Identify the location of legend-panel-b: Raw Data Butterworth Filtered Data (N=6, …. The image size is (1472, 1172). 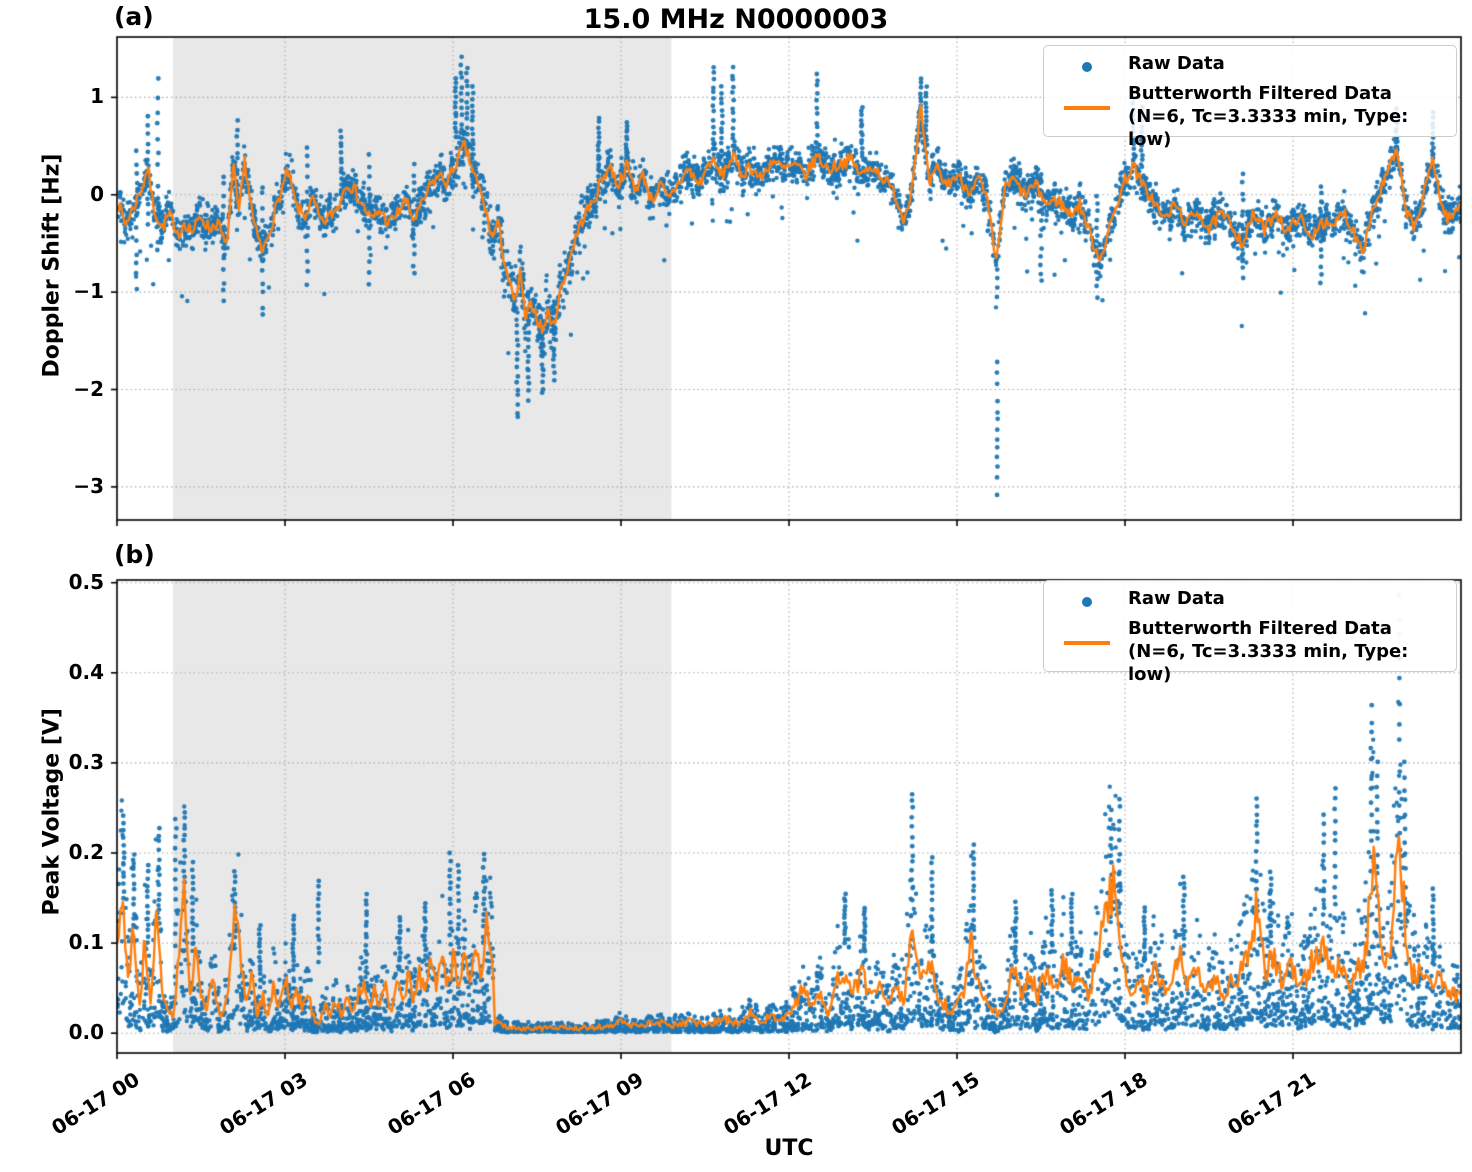
(1250, 632).